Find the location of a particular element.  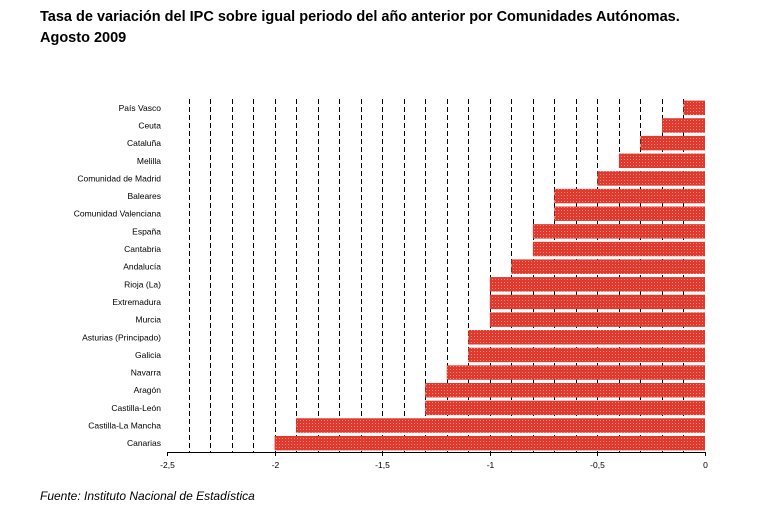

x-tick-label: -2,5 is located at coordinates (167, 465).